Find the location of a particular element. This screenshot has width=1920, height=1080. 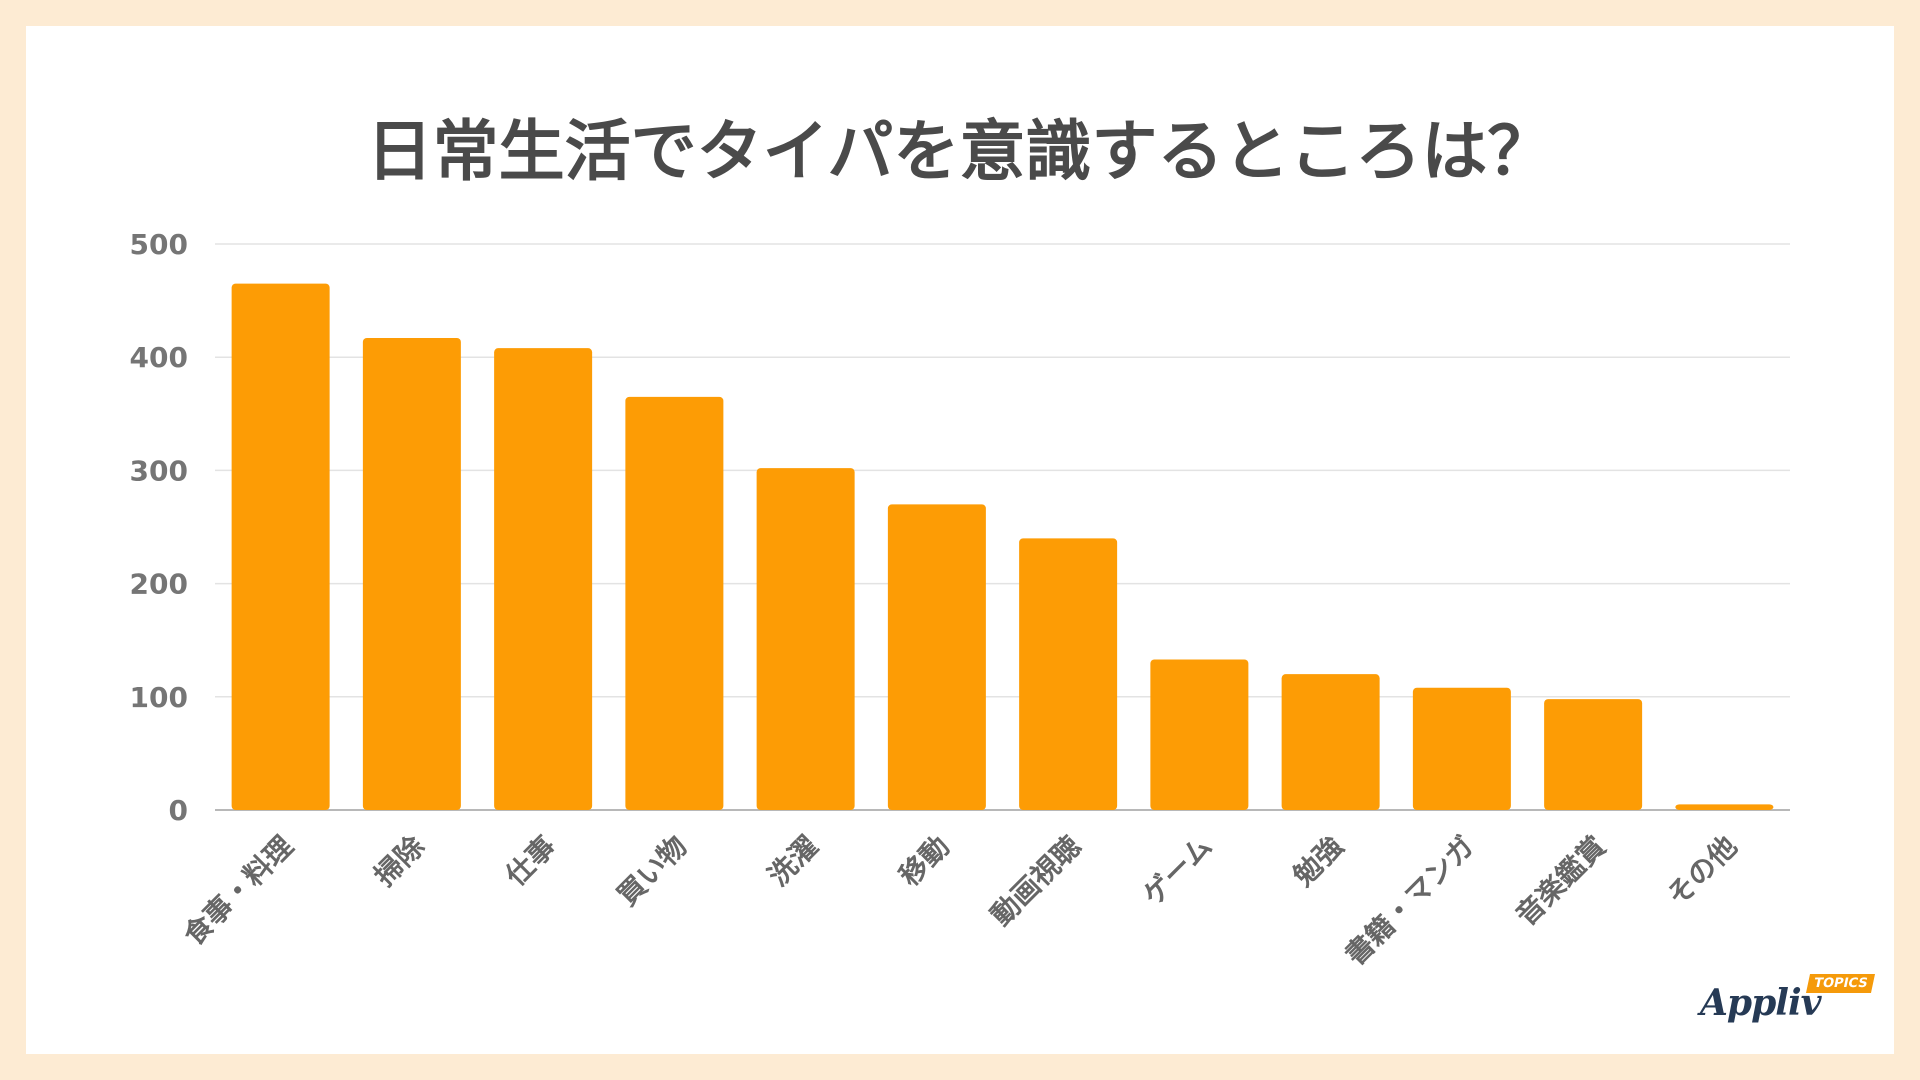

x-tick-label: 音楽鑑賞 is located at coordinates (1561, 881).